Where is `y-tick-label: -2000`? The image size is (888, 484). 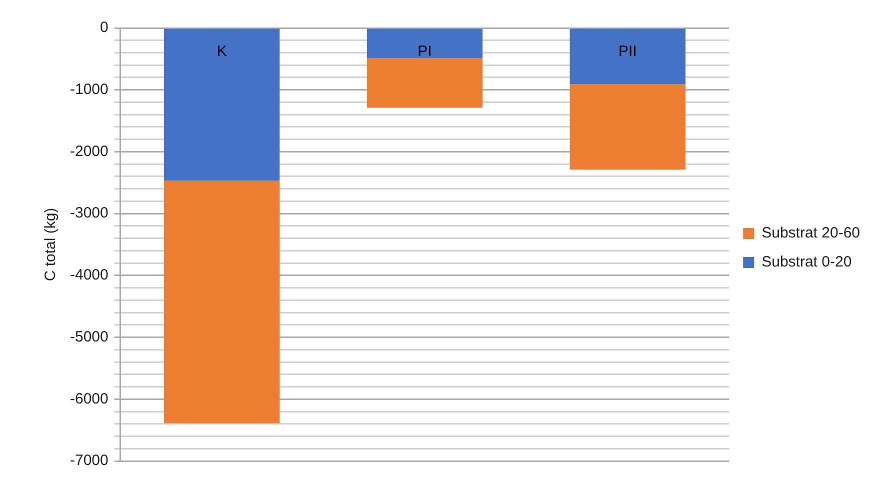
y-tick-label: -2000 is located at coordinates (89, 151).